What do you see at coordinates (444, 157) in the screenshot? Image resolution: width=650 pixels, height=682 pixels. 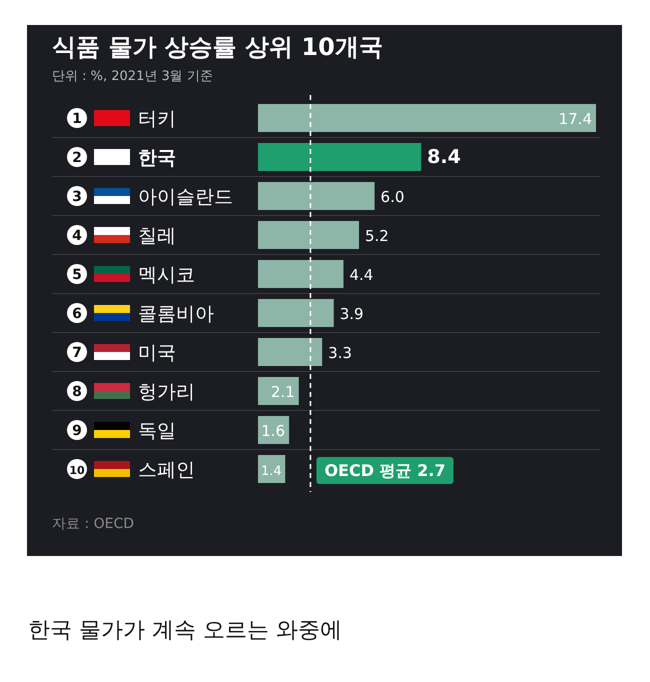 I see `data-label: 8.4` at bounding box center [444, 157].